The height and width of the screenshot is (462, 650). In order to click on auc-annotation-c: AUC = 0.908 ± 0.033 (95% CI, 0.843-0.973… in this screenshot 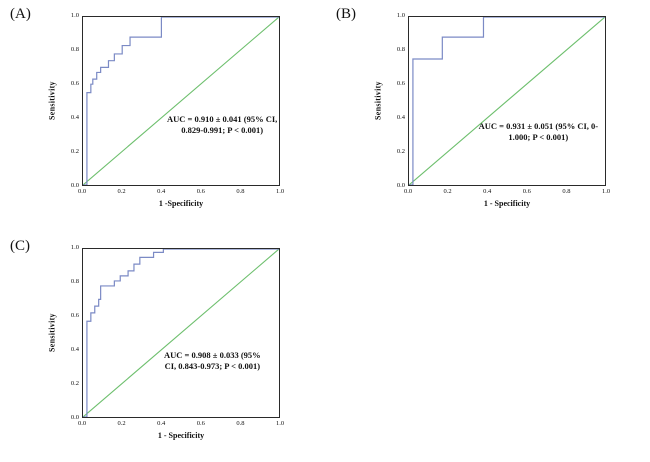, I will do `click(212, 360)`.